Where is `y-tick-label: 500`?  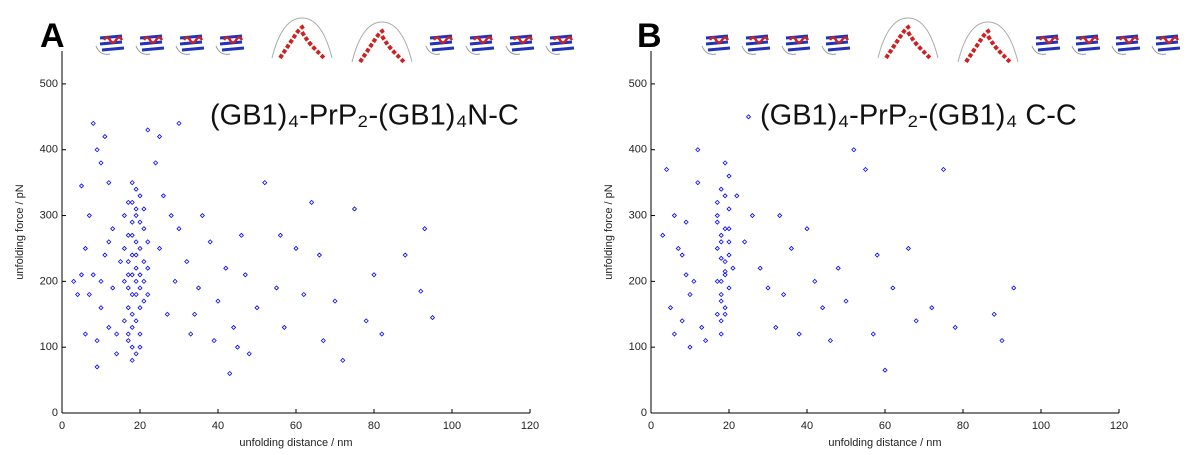 y-tick-label: 500 is located at coordinates (638, 84).